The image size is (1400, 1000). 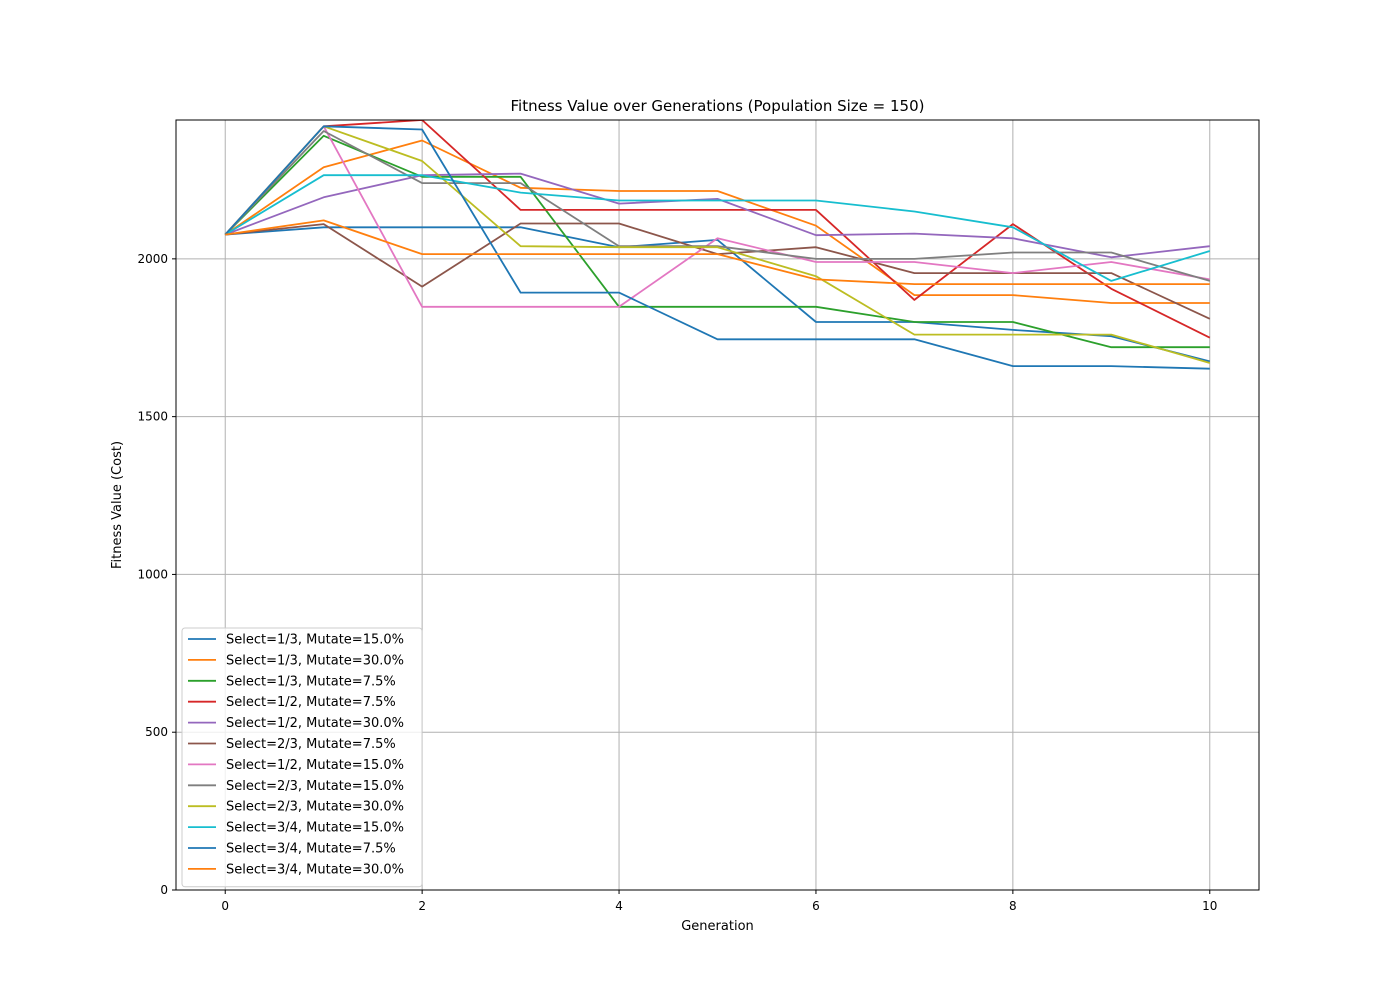 I want to click on y-tick-label-0: 0, so click(x=164, y=890).